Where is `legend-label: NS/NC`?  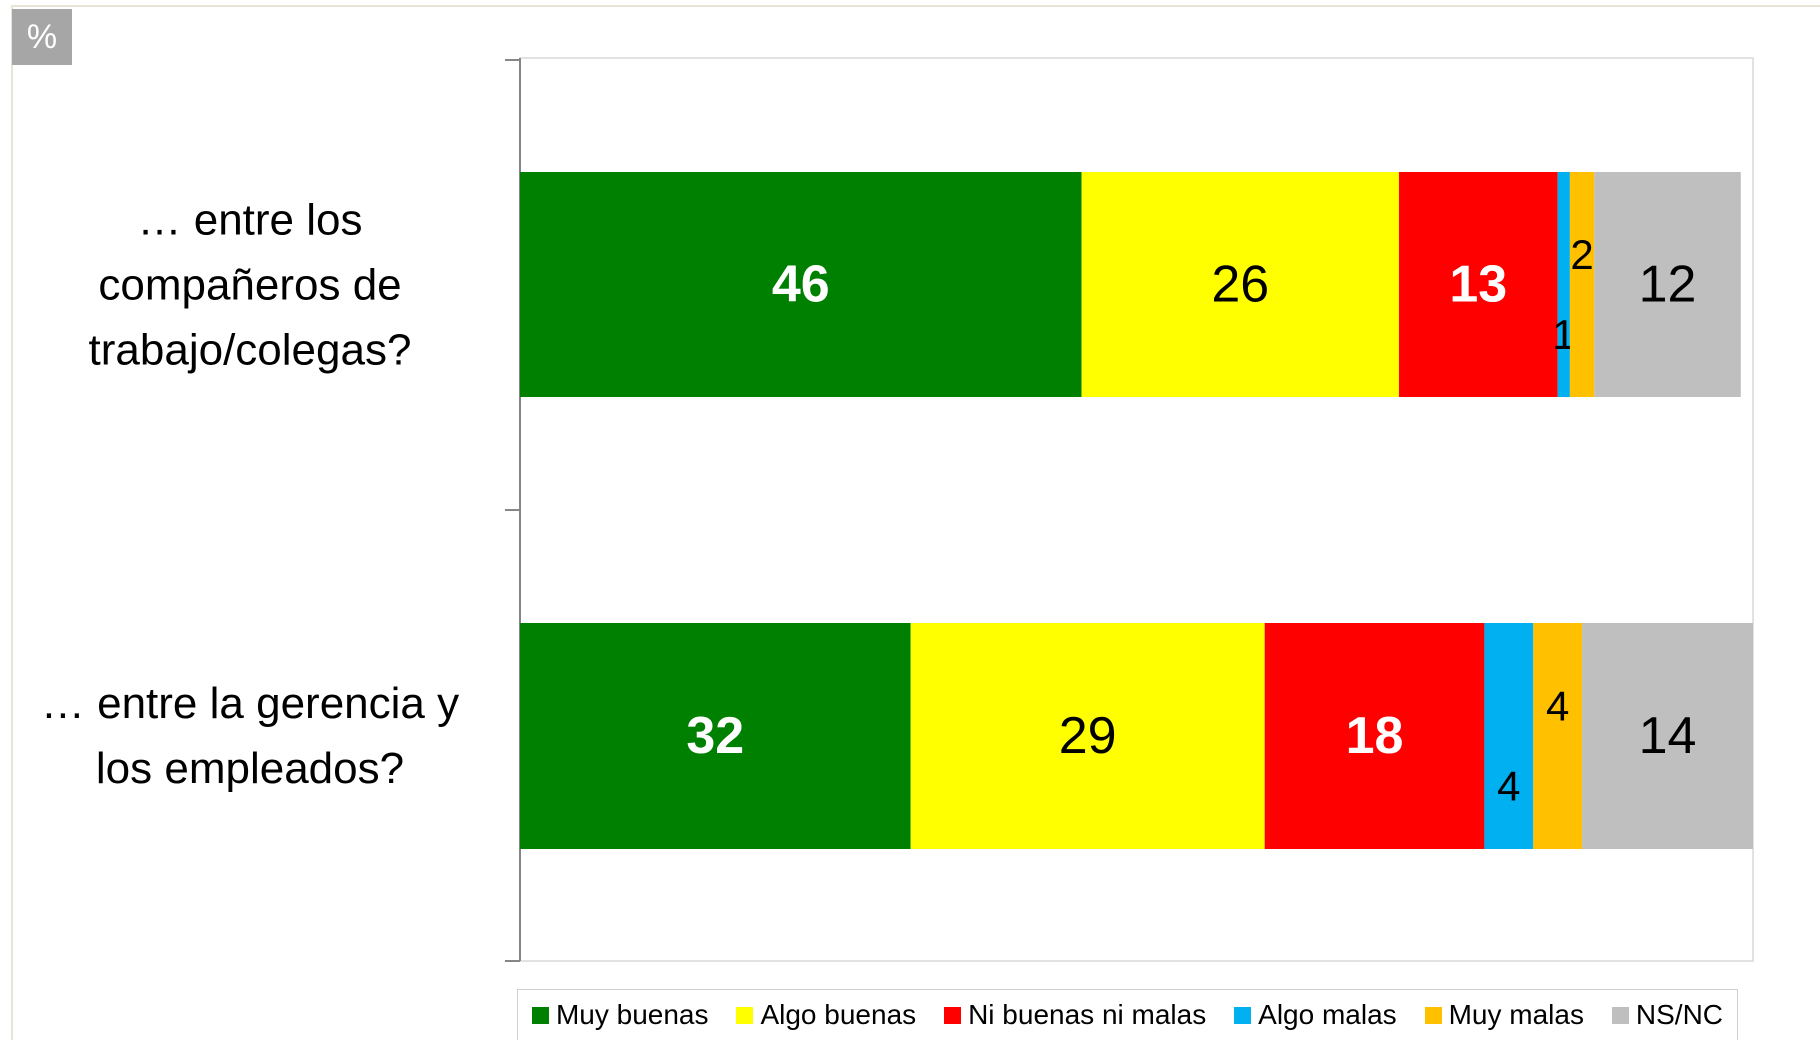 legend-label: NS/NC is located at coordinates (1679, 1014).